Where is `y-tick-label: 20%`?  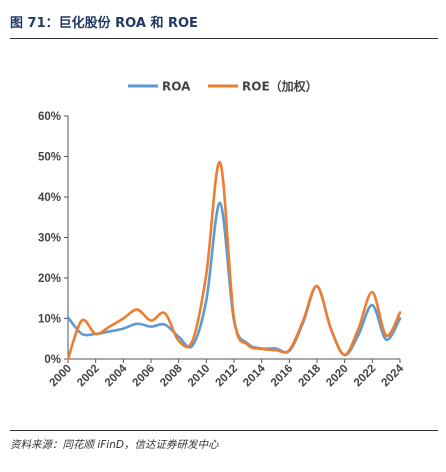 y-tick-label: 20% is located at coordinates (49, 279).